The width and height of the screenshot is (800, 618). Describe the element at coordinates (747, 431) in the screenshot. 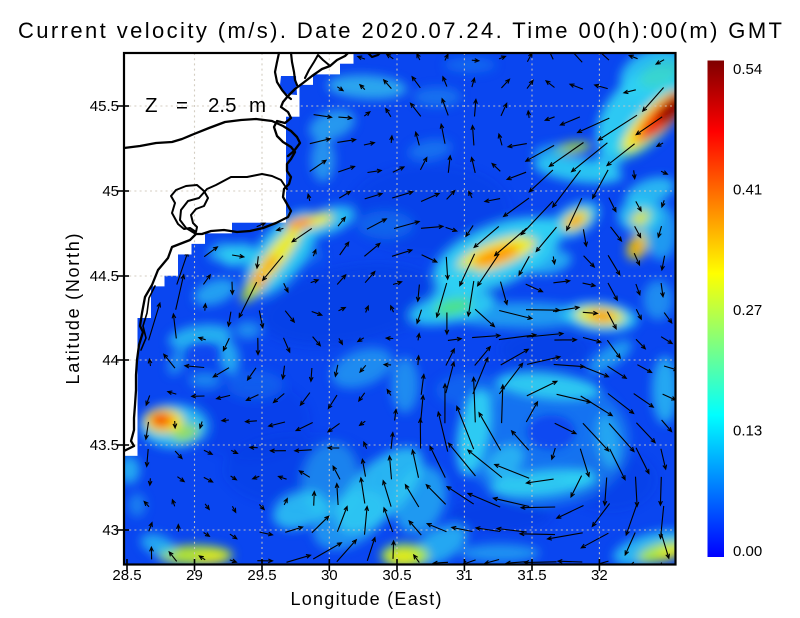

I see `svg-text: 0.13` at that location.